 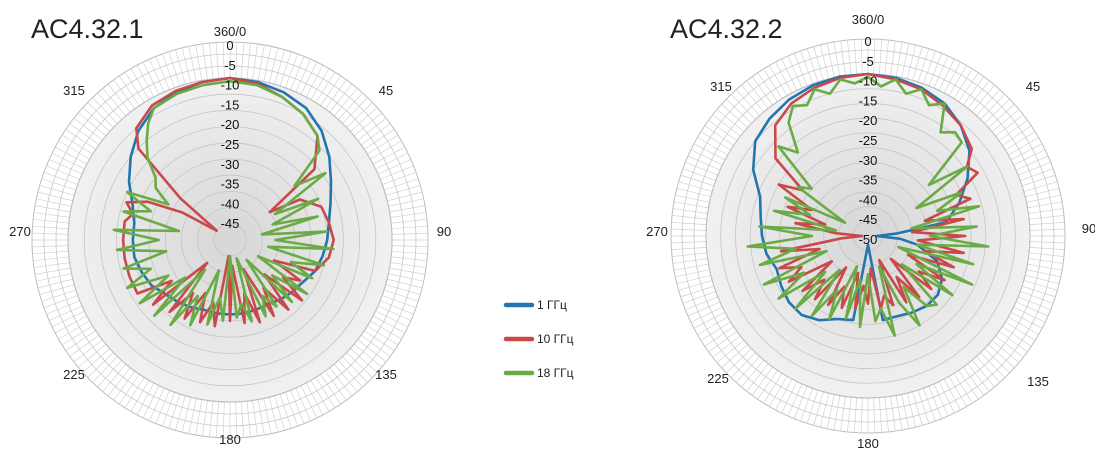 I want to click on chart-1-angle-label-90: 90, so click(x=444, y=231).